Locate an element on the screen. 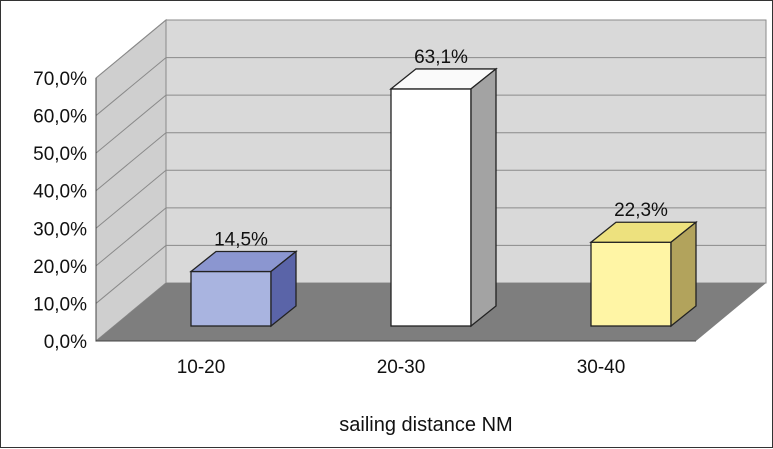 The height and width of the screenshot is (449, 773). data-label: 14,5% is located at coordinates (241, 240).